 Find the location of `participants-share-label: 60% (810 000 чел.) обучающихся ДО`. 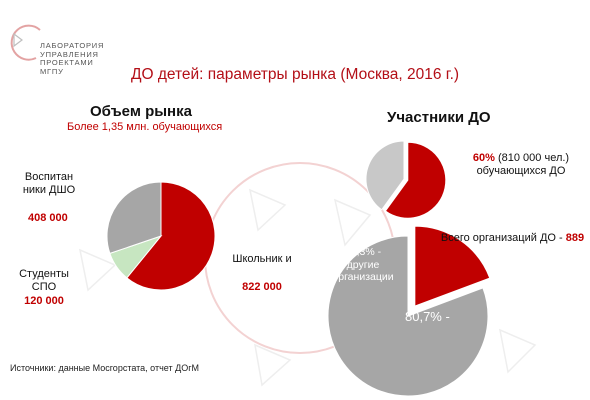

participants-share-label: 60% (810 000 чел.) обучающихся ДО is located at coordinates (521, 165).